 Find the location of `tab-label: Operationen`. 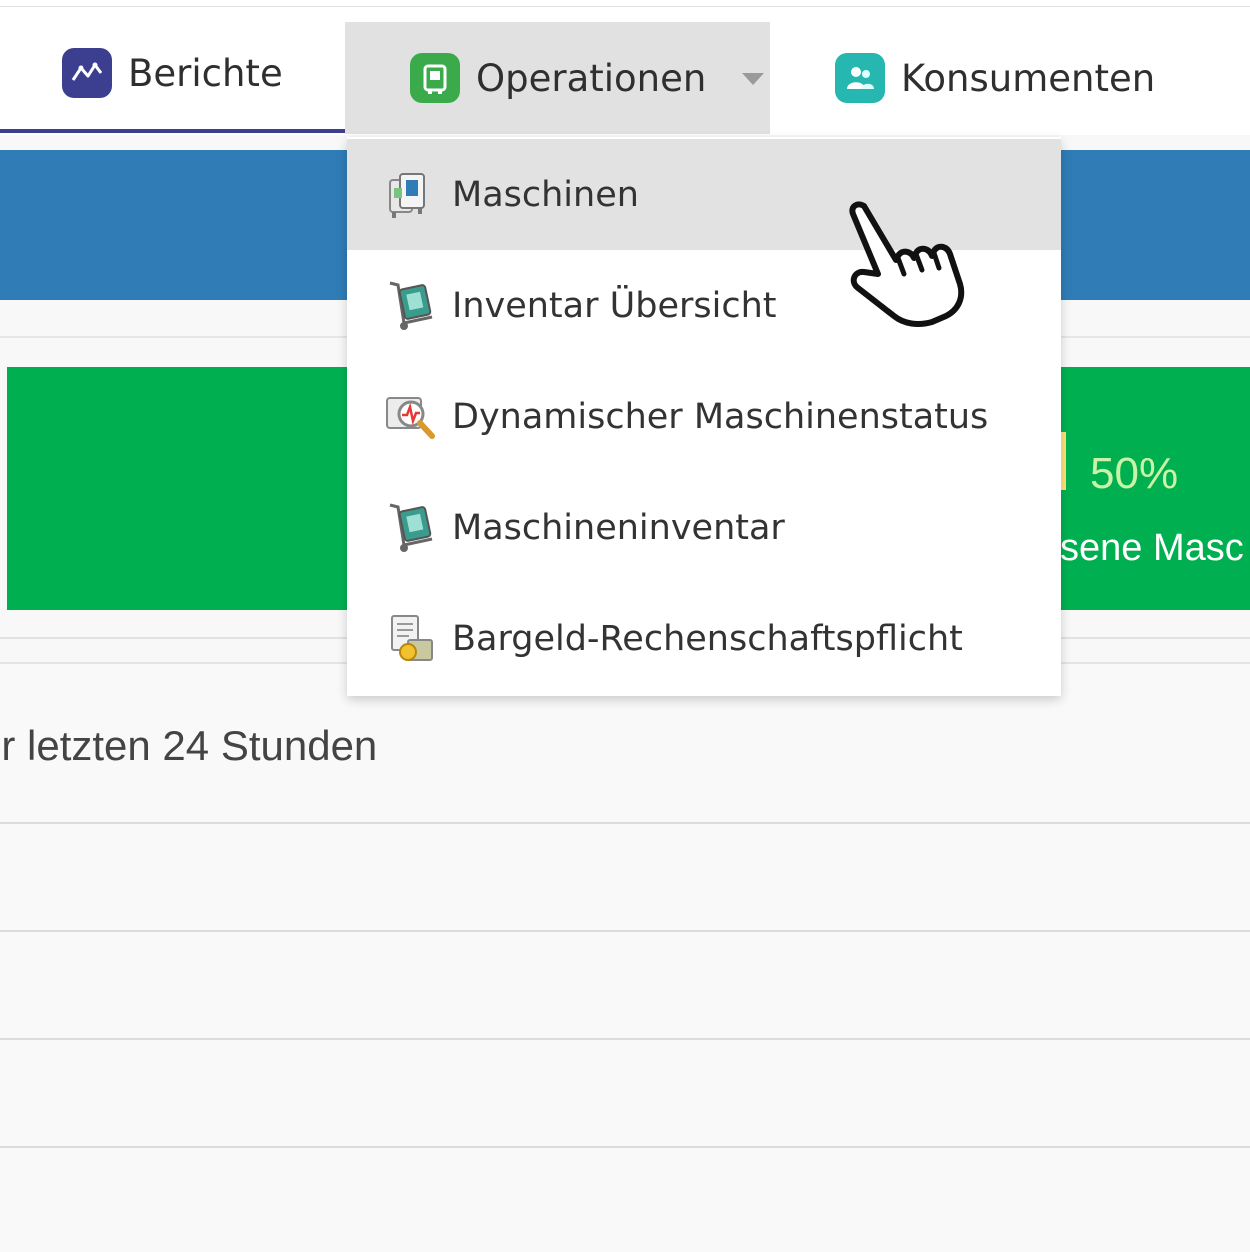

tab-label: Operationen is located at coordinates (591, 78).